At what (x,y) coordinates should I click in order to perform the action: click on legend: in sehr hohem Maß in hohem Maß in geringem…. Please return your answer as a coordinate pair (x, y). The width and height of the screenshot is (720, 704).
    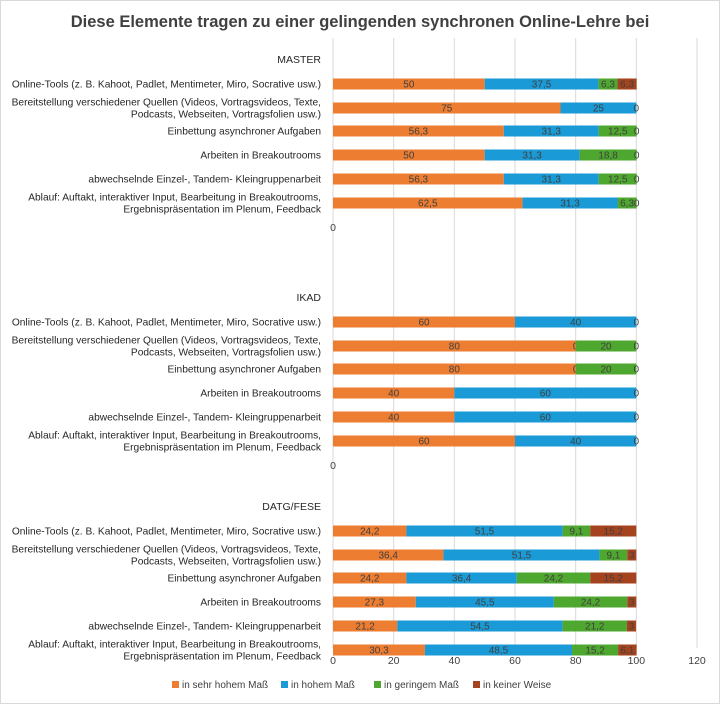
    Looking at the image, I should click on (362, 685).